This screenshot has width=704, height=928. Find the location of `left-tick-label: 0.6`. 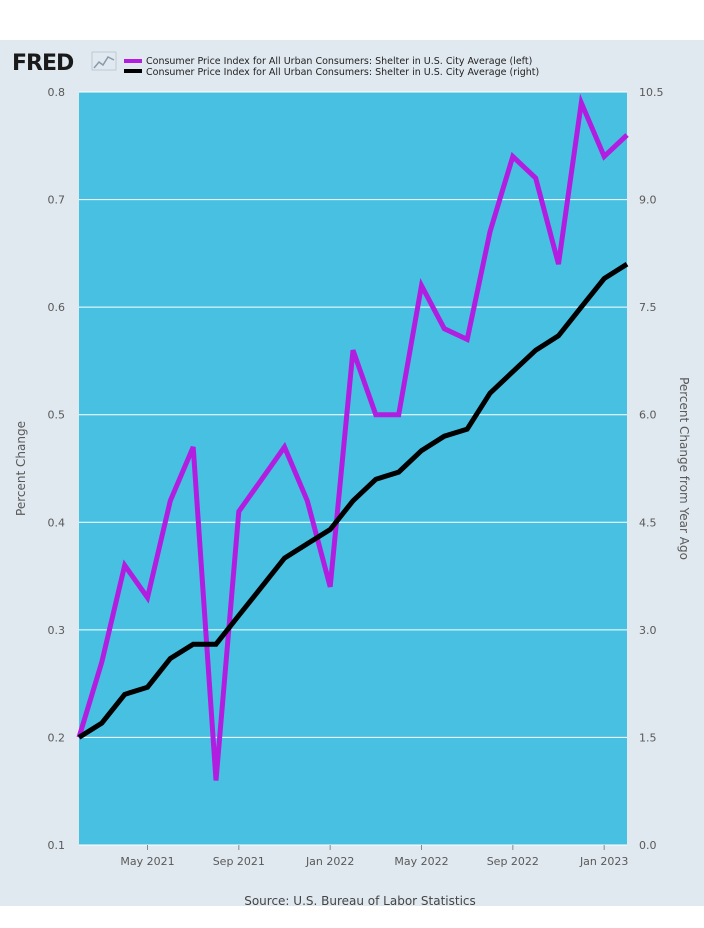

left-tick-label: 0.6 is located at coordinates (57, 307).